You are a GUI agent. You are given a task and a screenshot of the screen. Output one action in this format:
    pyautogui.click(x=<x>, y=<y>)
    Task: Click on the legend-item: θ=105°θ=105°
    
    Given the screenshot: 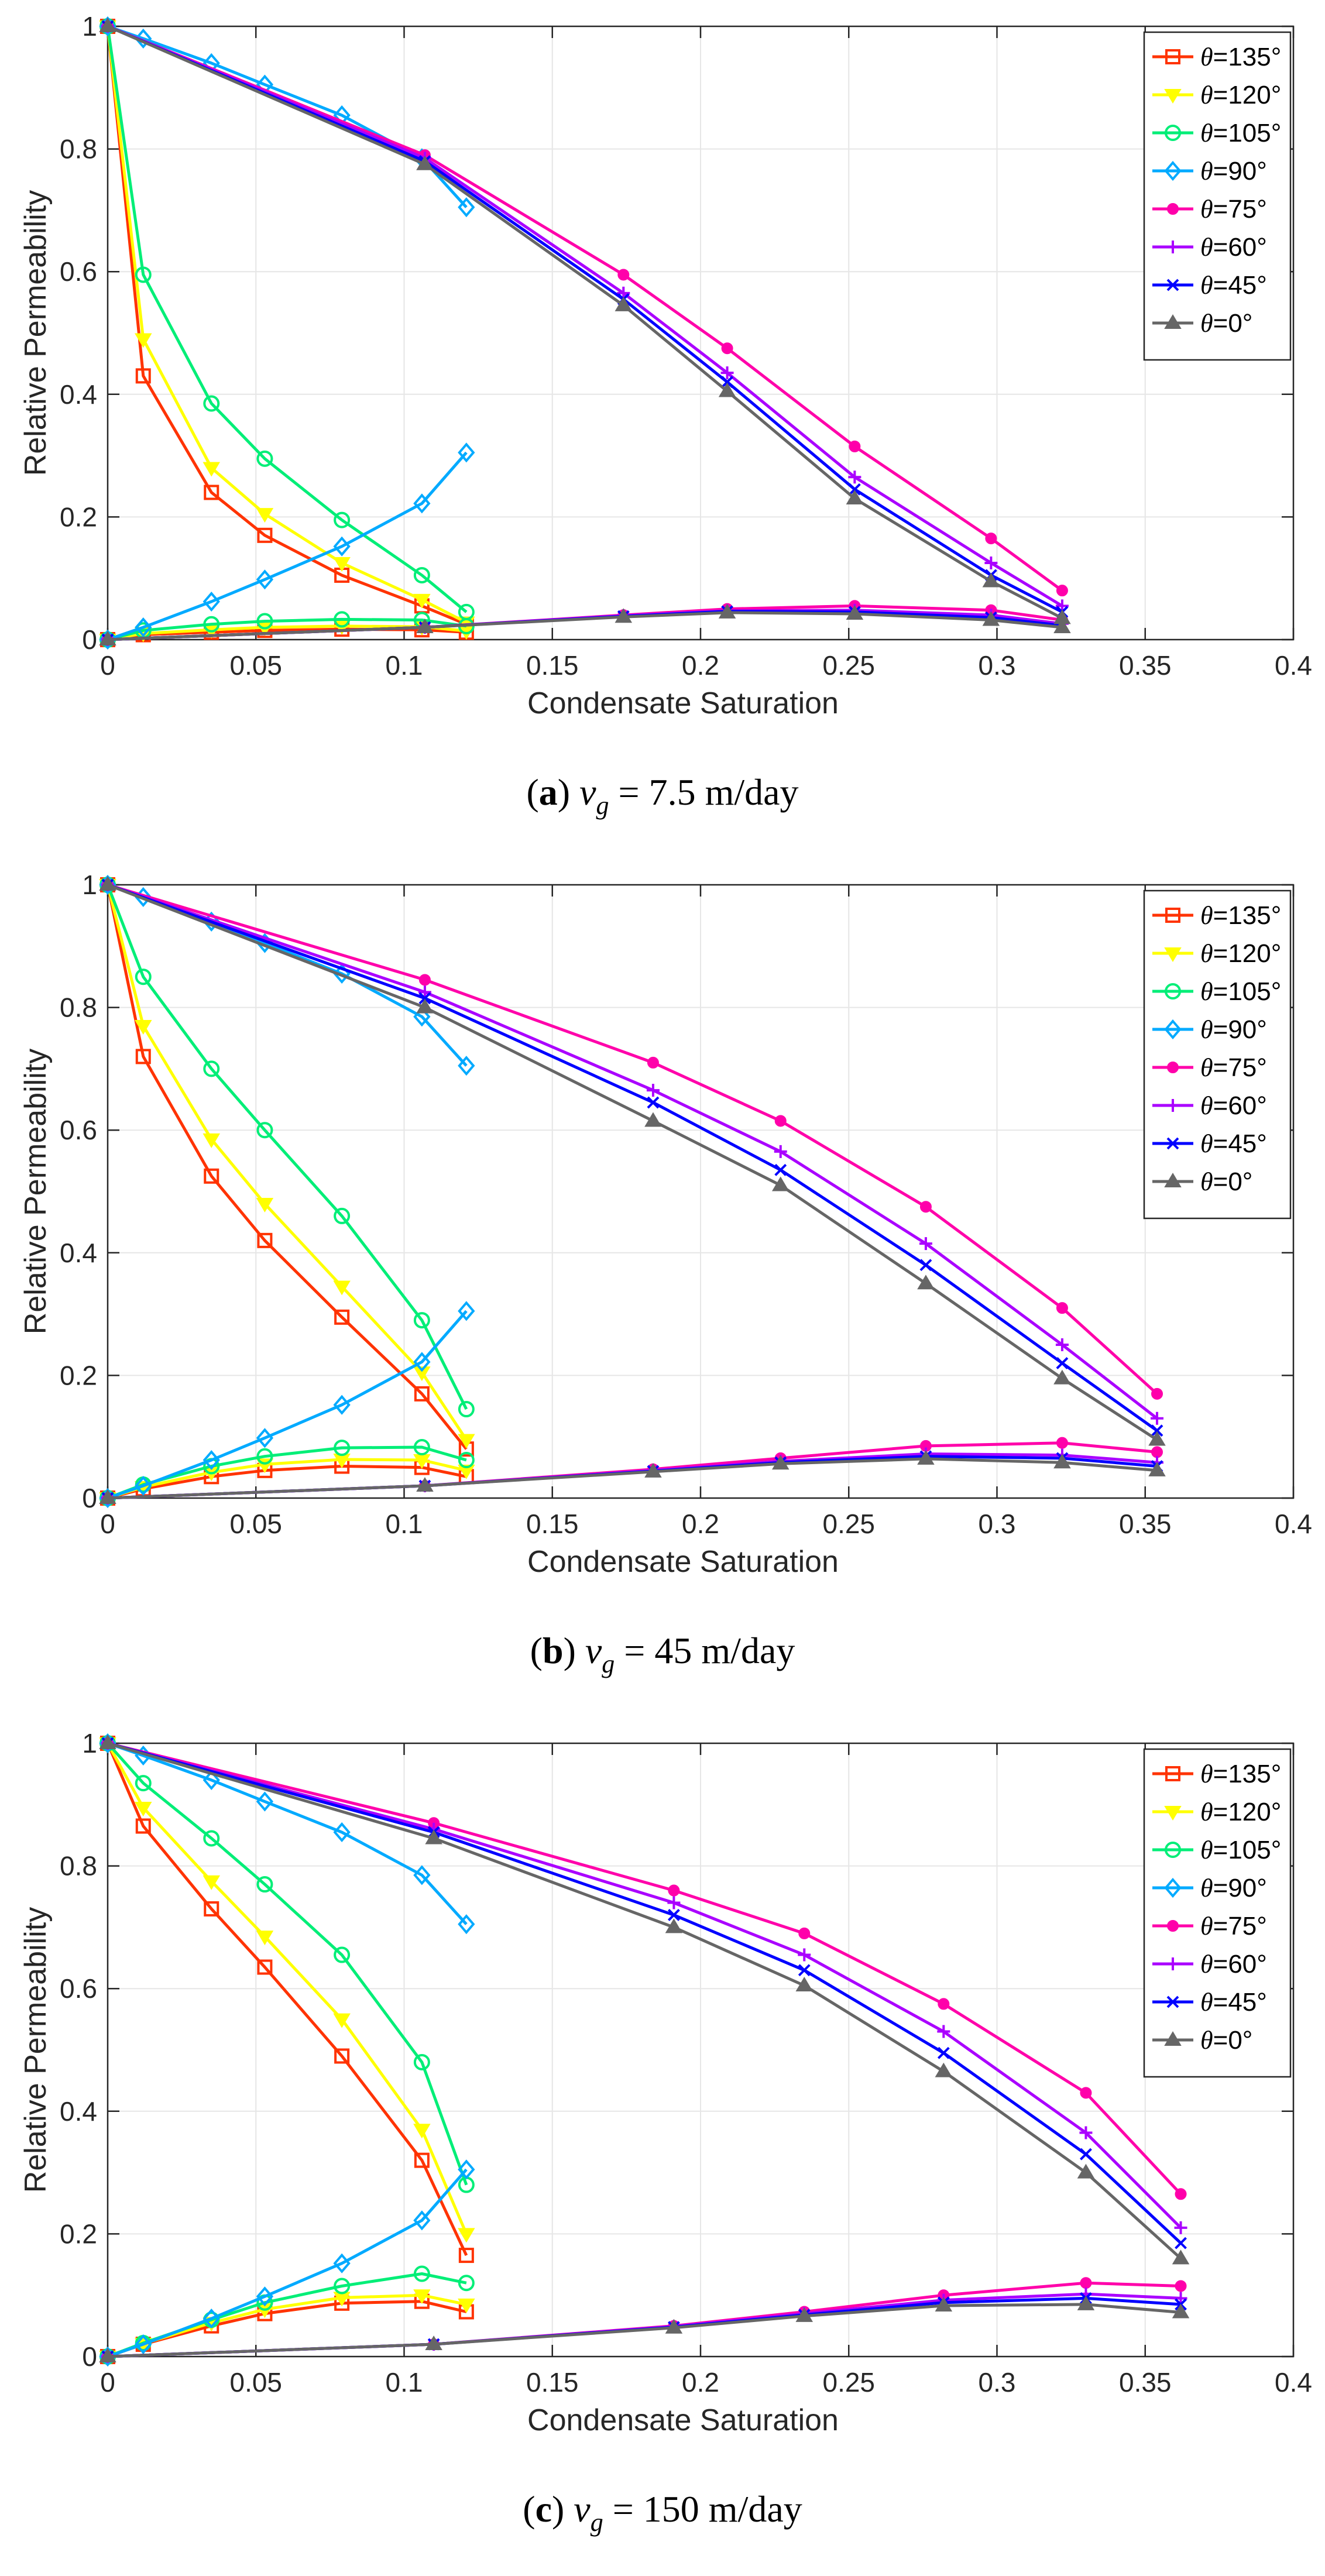 What is the action you would take?
    pyautogui.click(x=1217, y=133)
    